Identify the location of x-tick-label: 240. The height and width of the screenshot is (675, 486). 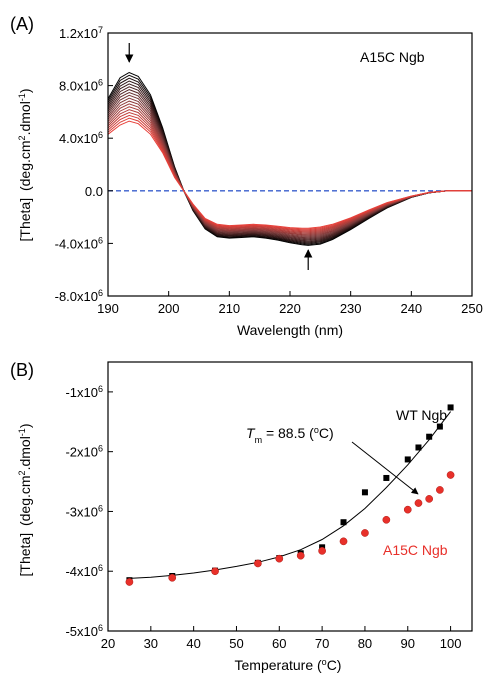
(411, 308).